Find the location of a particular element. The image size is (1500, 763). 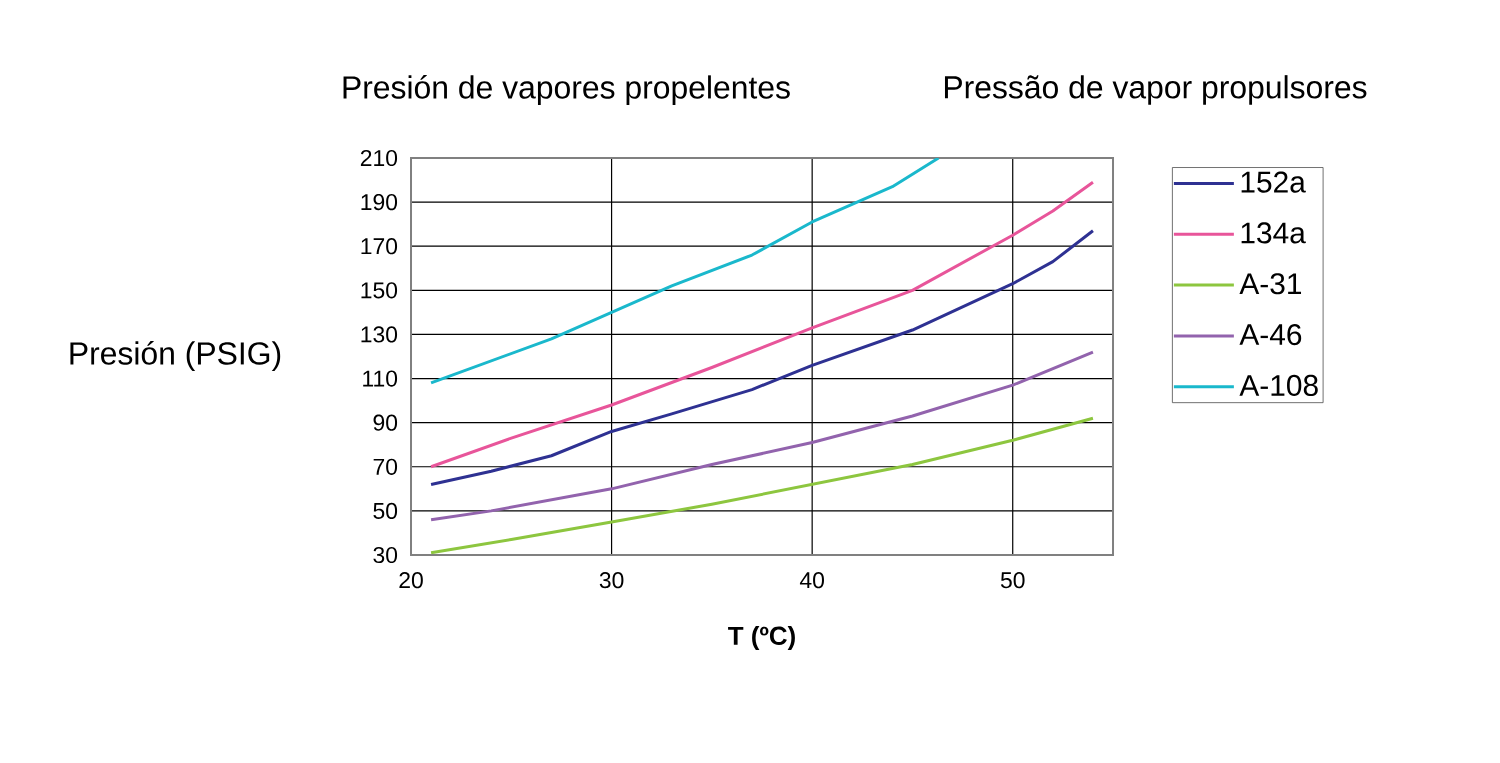

x-tick-label: 30 is located at coordinates (611, 580).